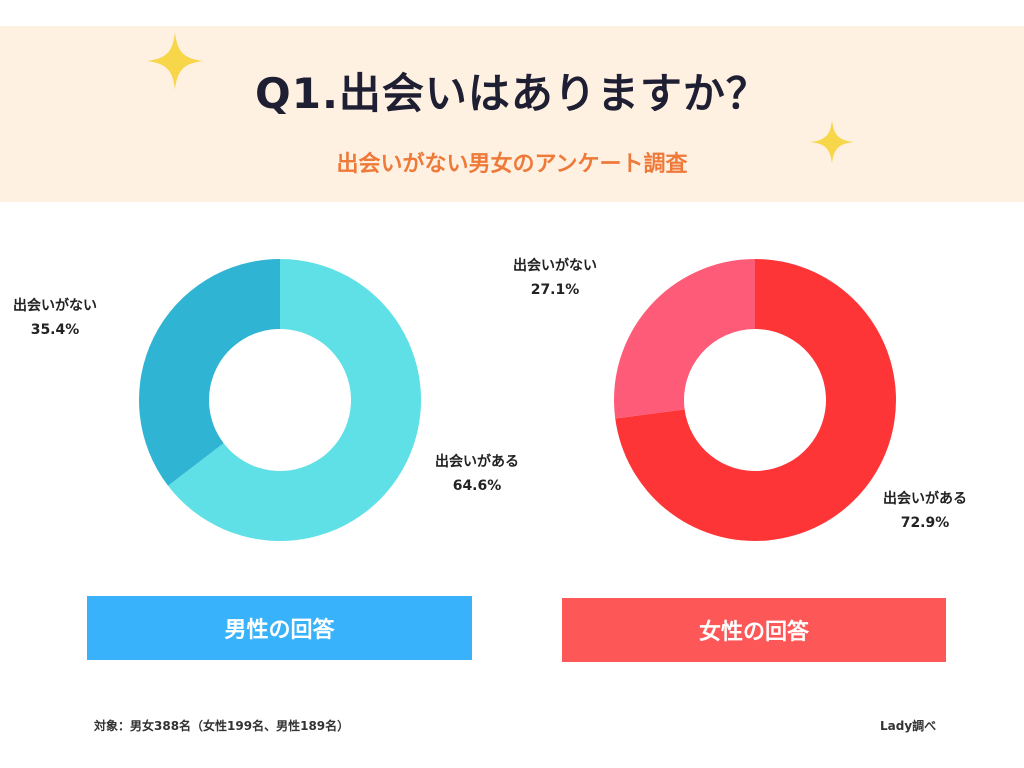 Image resolution: width=1024 pixels, height=768 pixels. Describe the element at coordinates (477, 486) in the screenshot. I see `slice-value-0-1: 64.6%` at that location.